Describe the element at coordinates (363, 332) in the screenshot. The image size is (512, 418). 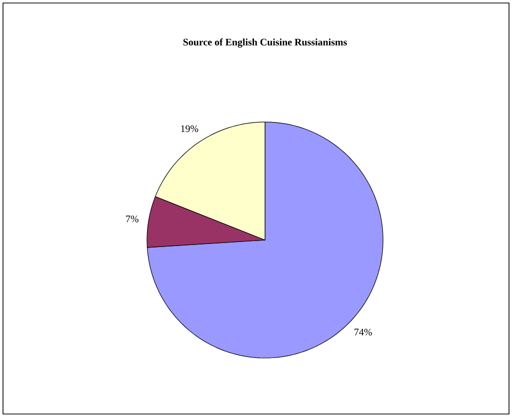
I see `data-label: 74%` at that location.